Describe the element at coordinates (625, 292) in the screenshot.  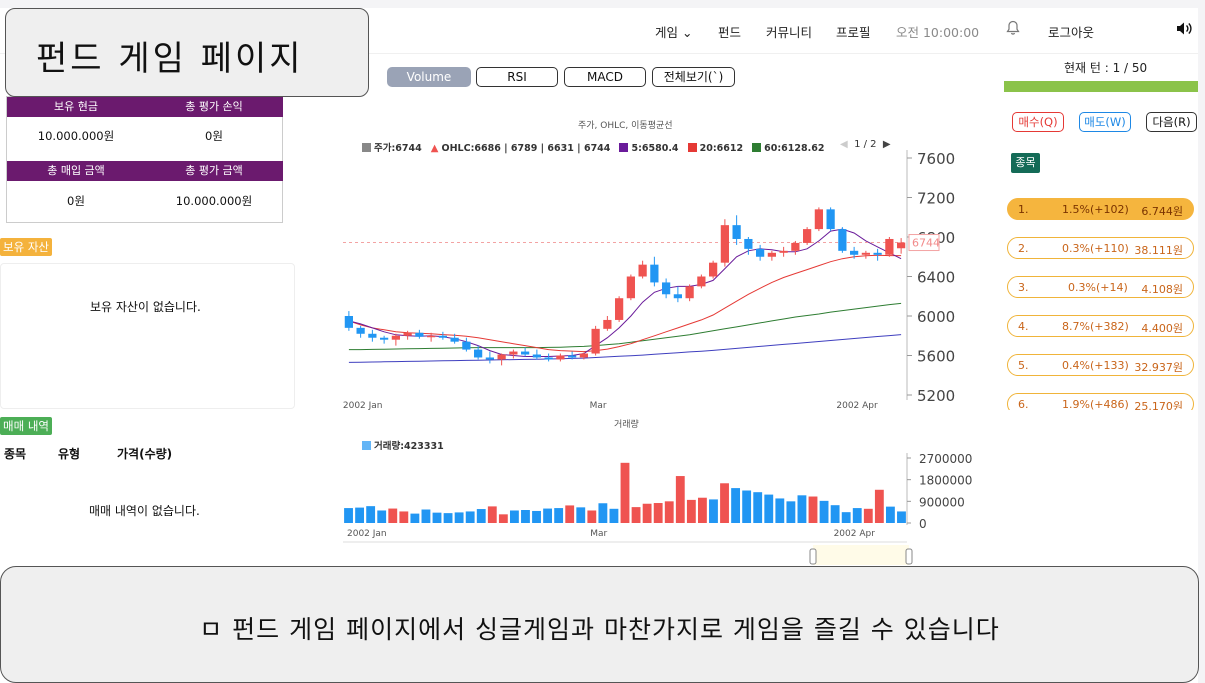
I see `ma5-line` at that location.